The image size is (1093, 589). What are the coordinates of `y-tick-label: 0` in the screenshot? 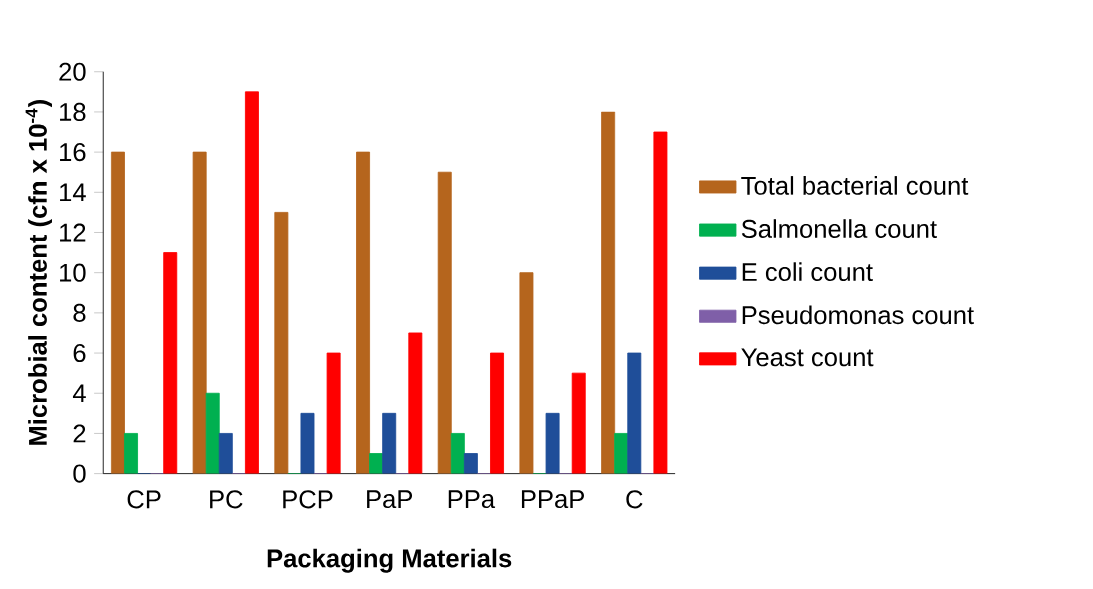 It's located at (79, 473).